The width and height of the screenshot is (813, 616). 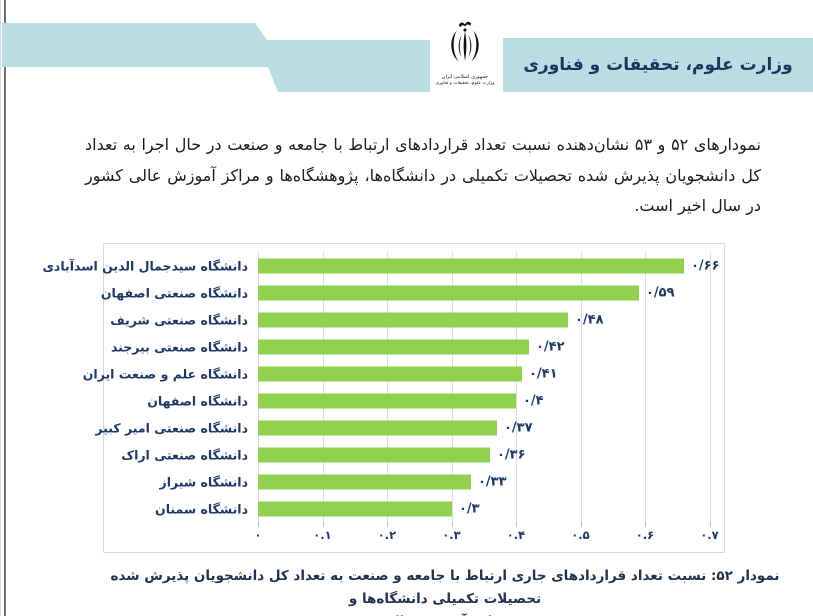 What do you see at coordinates (179, 319) in the screenshot?
I see `category-label: دانشگاه صنعتی شریف` at bounding box center [179, 319].